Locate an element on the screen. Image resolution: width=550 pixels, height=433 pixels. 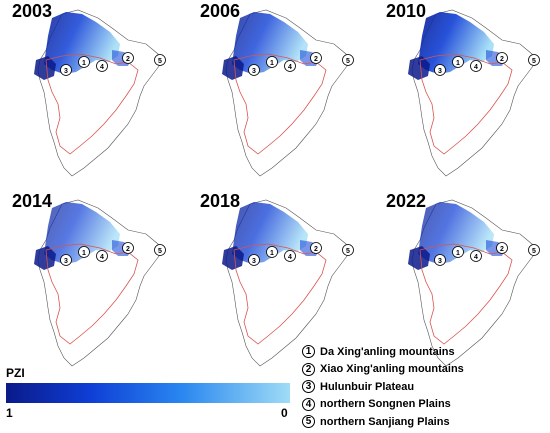
map-2003: 1 2 3 4 5 is located at coordinates (100, 93).